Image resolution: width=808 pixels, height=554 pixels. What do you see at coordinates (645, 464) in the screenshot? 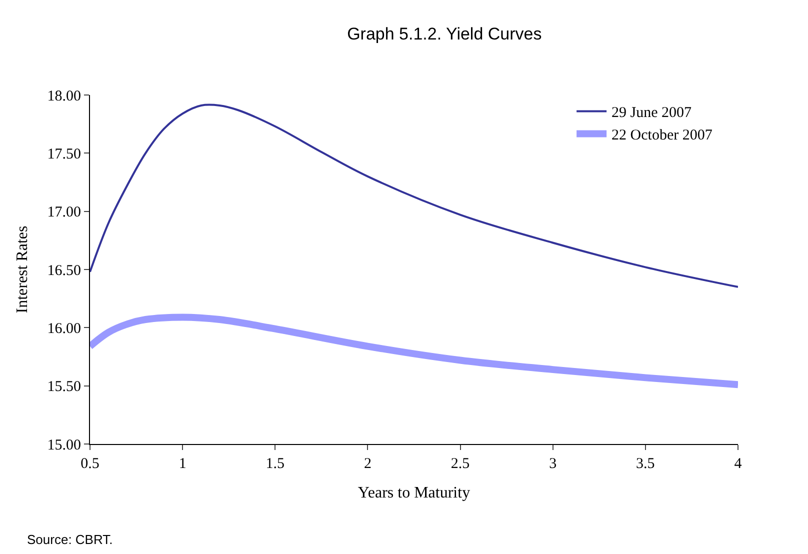
I see `x-tick-label: 3.5` at bounding box center [645, 464].